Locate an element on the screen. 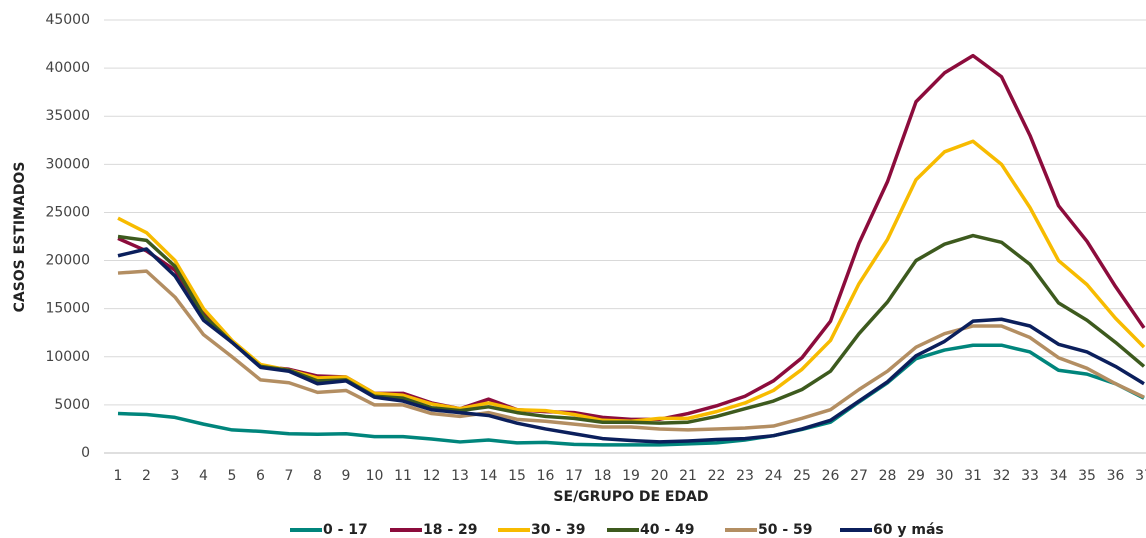 This screenshot has height=538, width=1146. x-tick-label: 32 is located at coordinates (1002, 476).